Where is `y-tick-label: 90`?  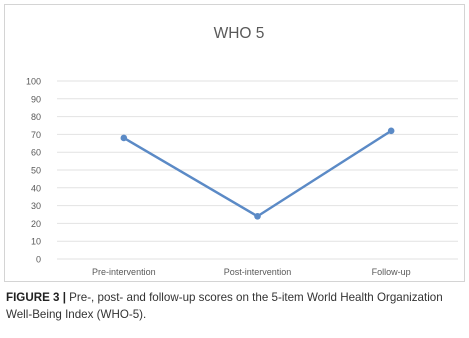 y-tick-label: 90 is located at coordinates (36, 99).